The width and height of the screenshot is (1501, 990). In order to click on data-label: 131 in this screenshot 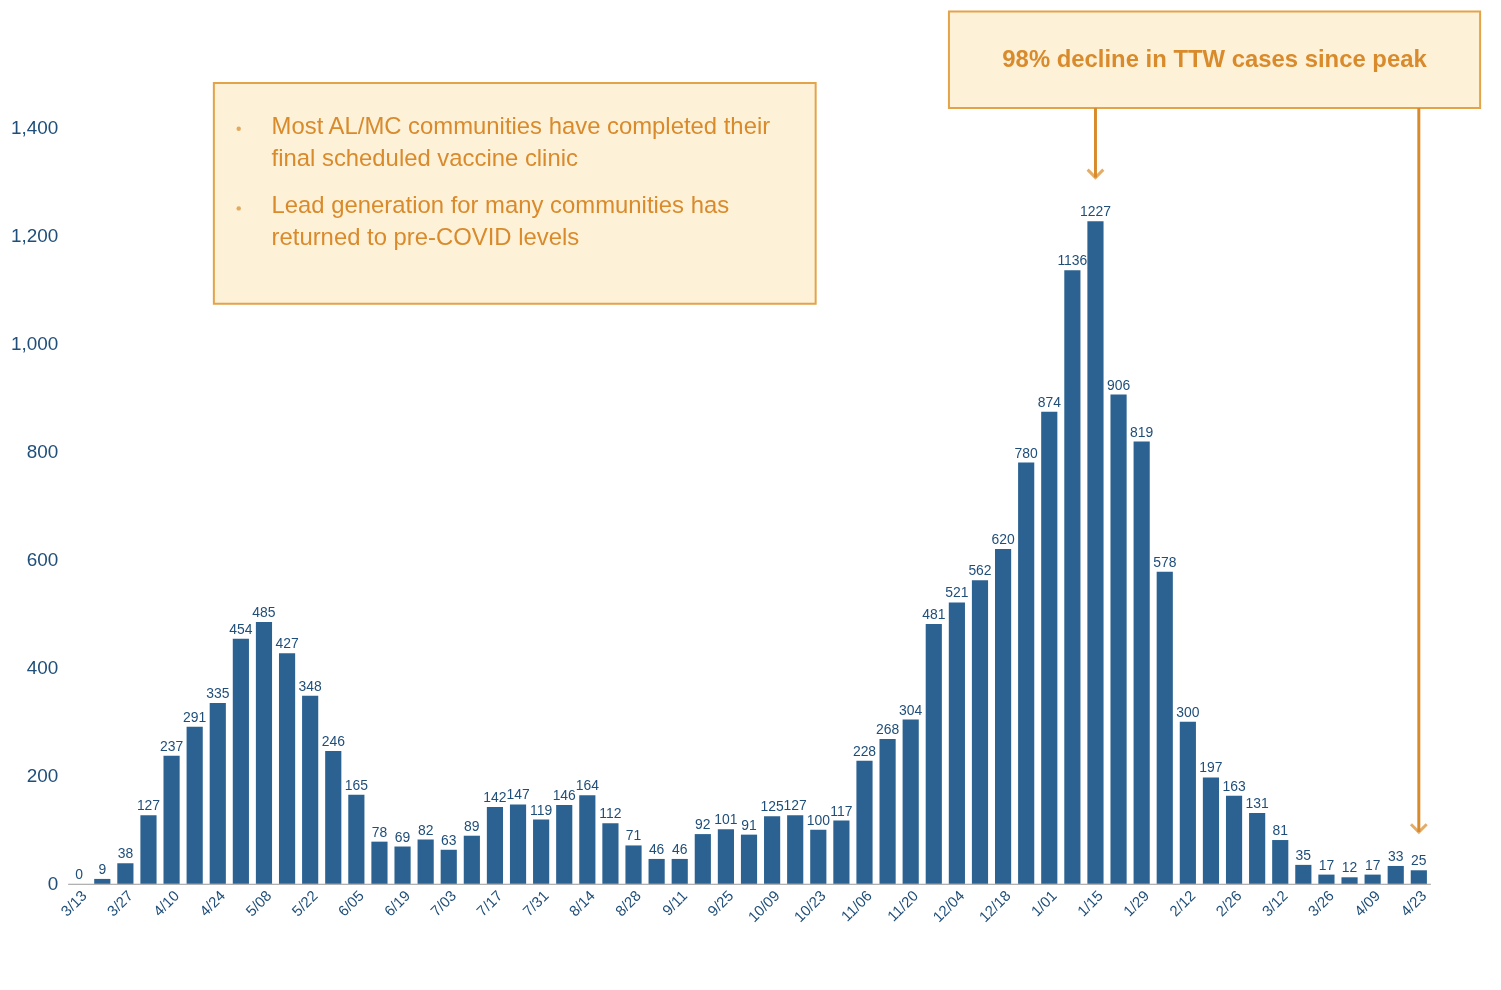, I will do `click(1257, 803)`.